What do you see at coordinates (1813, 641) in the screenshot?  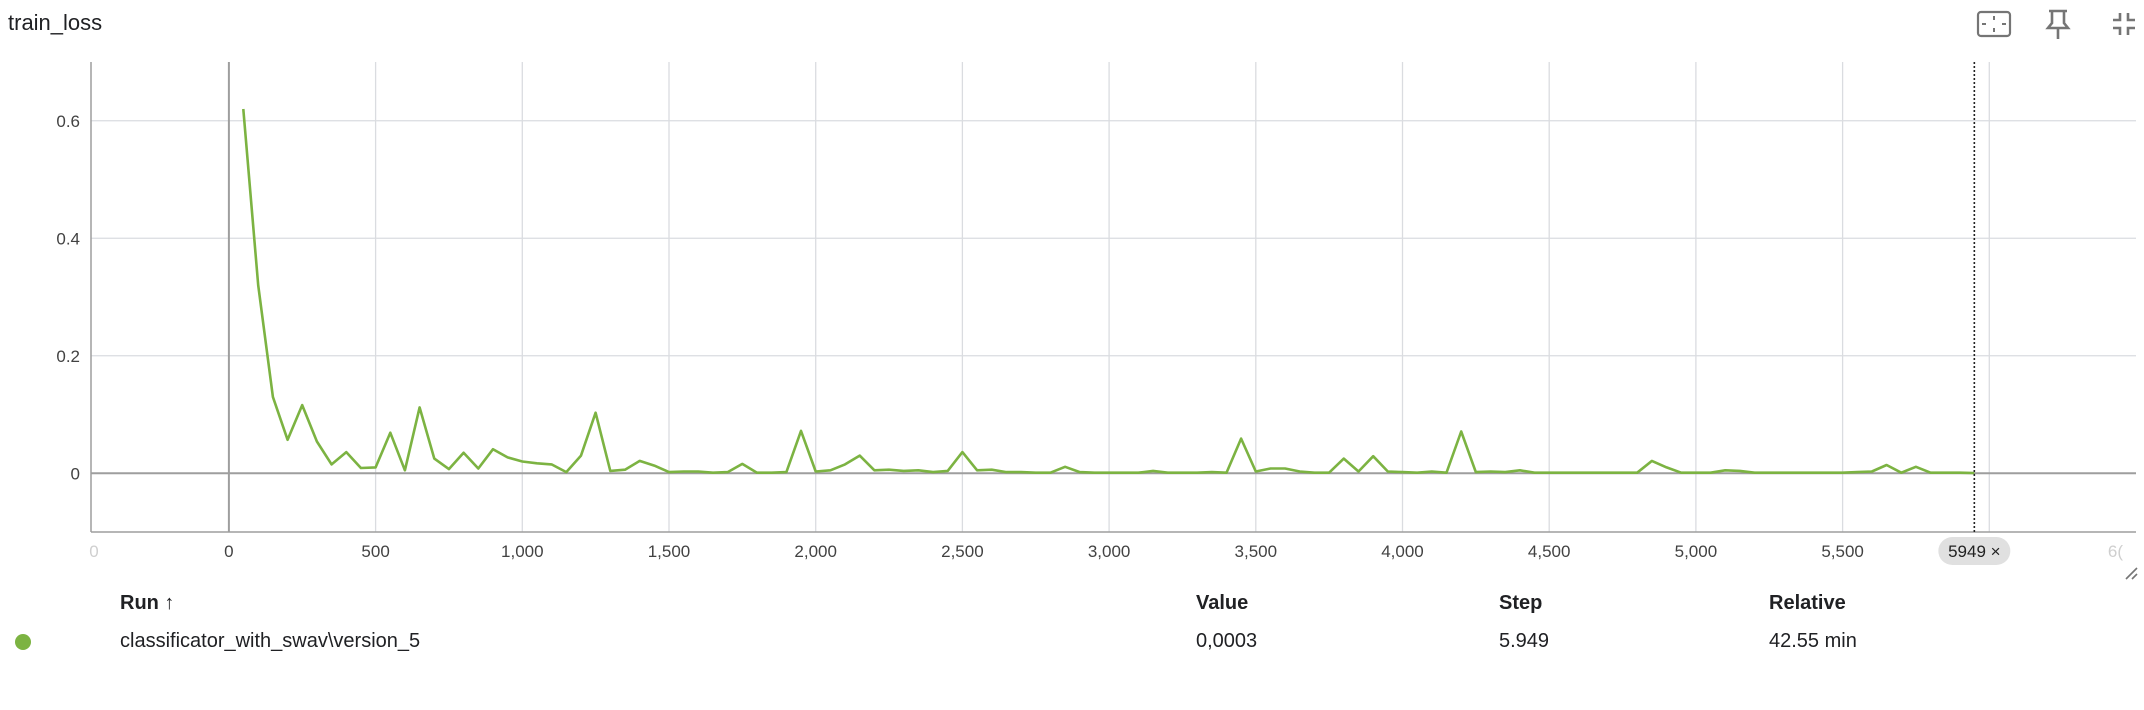 I see `relative-cell: 42.55 min` at bounding box center [1813, 641].